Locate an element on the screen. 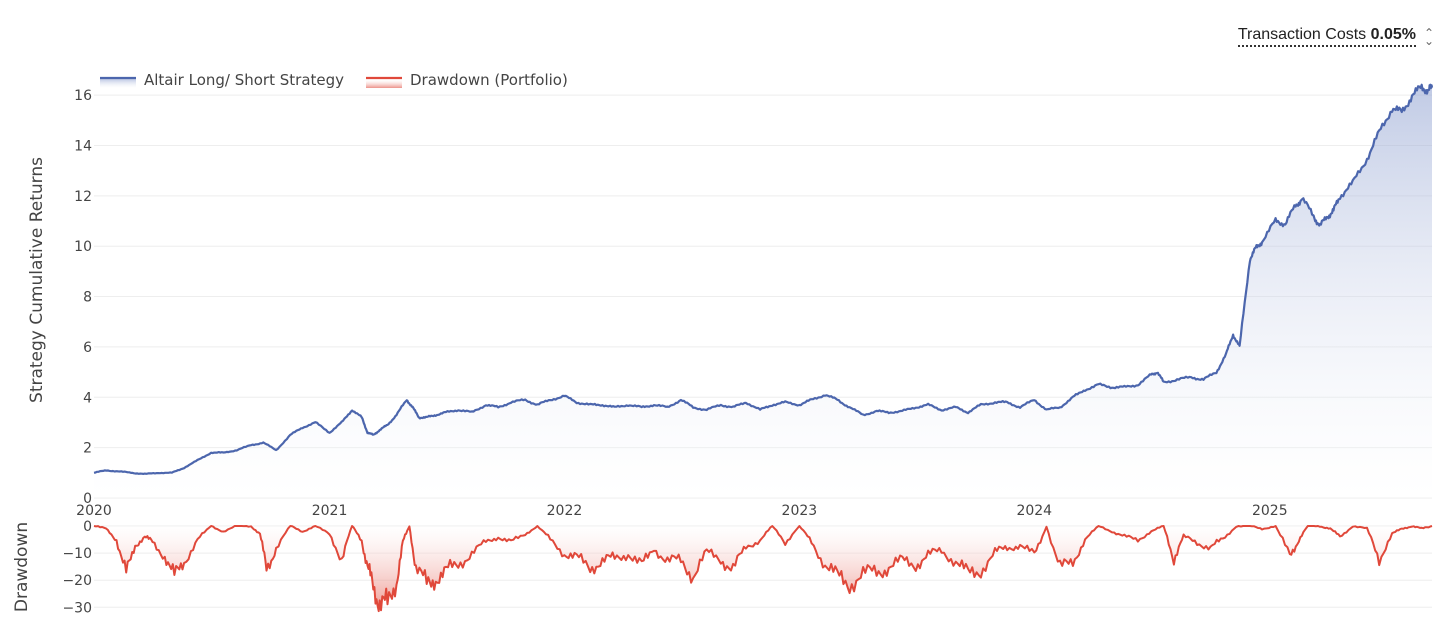 This screenshot has width=1456, height=636. x-tick-label: 2023 is located at coordinates (800, 511).